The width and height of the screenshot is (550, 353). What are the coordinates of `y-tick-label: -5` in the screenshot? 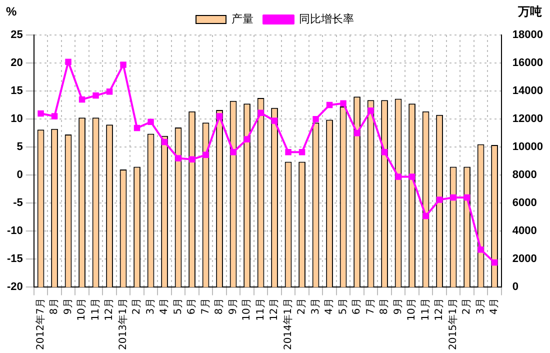 It's located at (18, 203).